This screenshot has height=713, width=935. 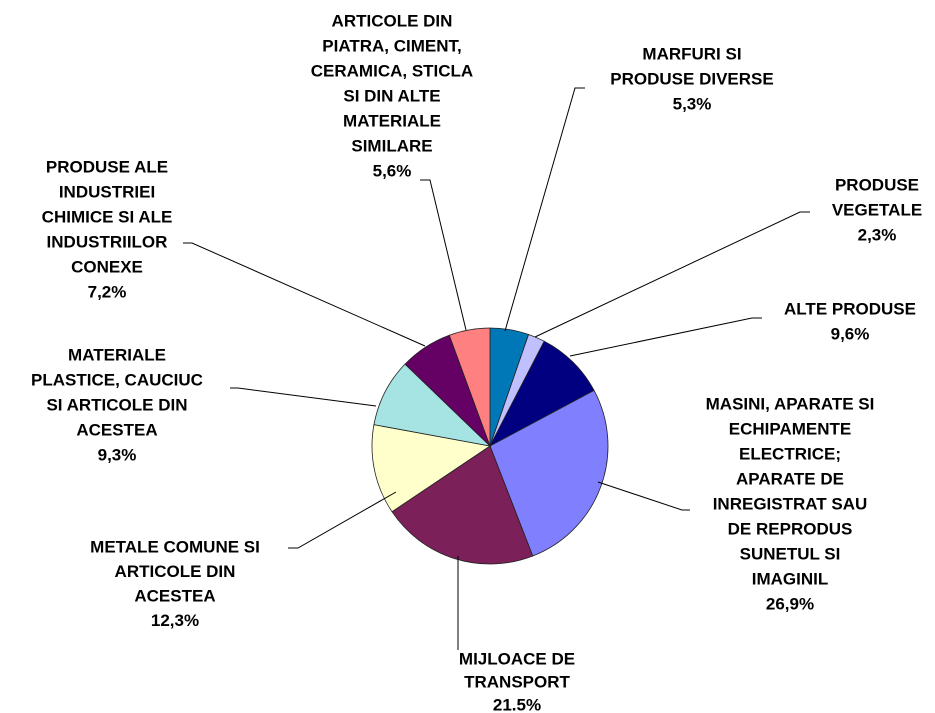 I want to click on slice-label: DE REPRODUS, so click(x=790, y=528).